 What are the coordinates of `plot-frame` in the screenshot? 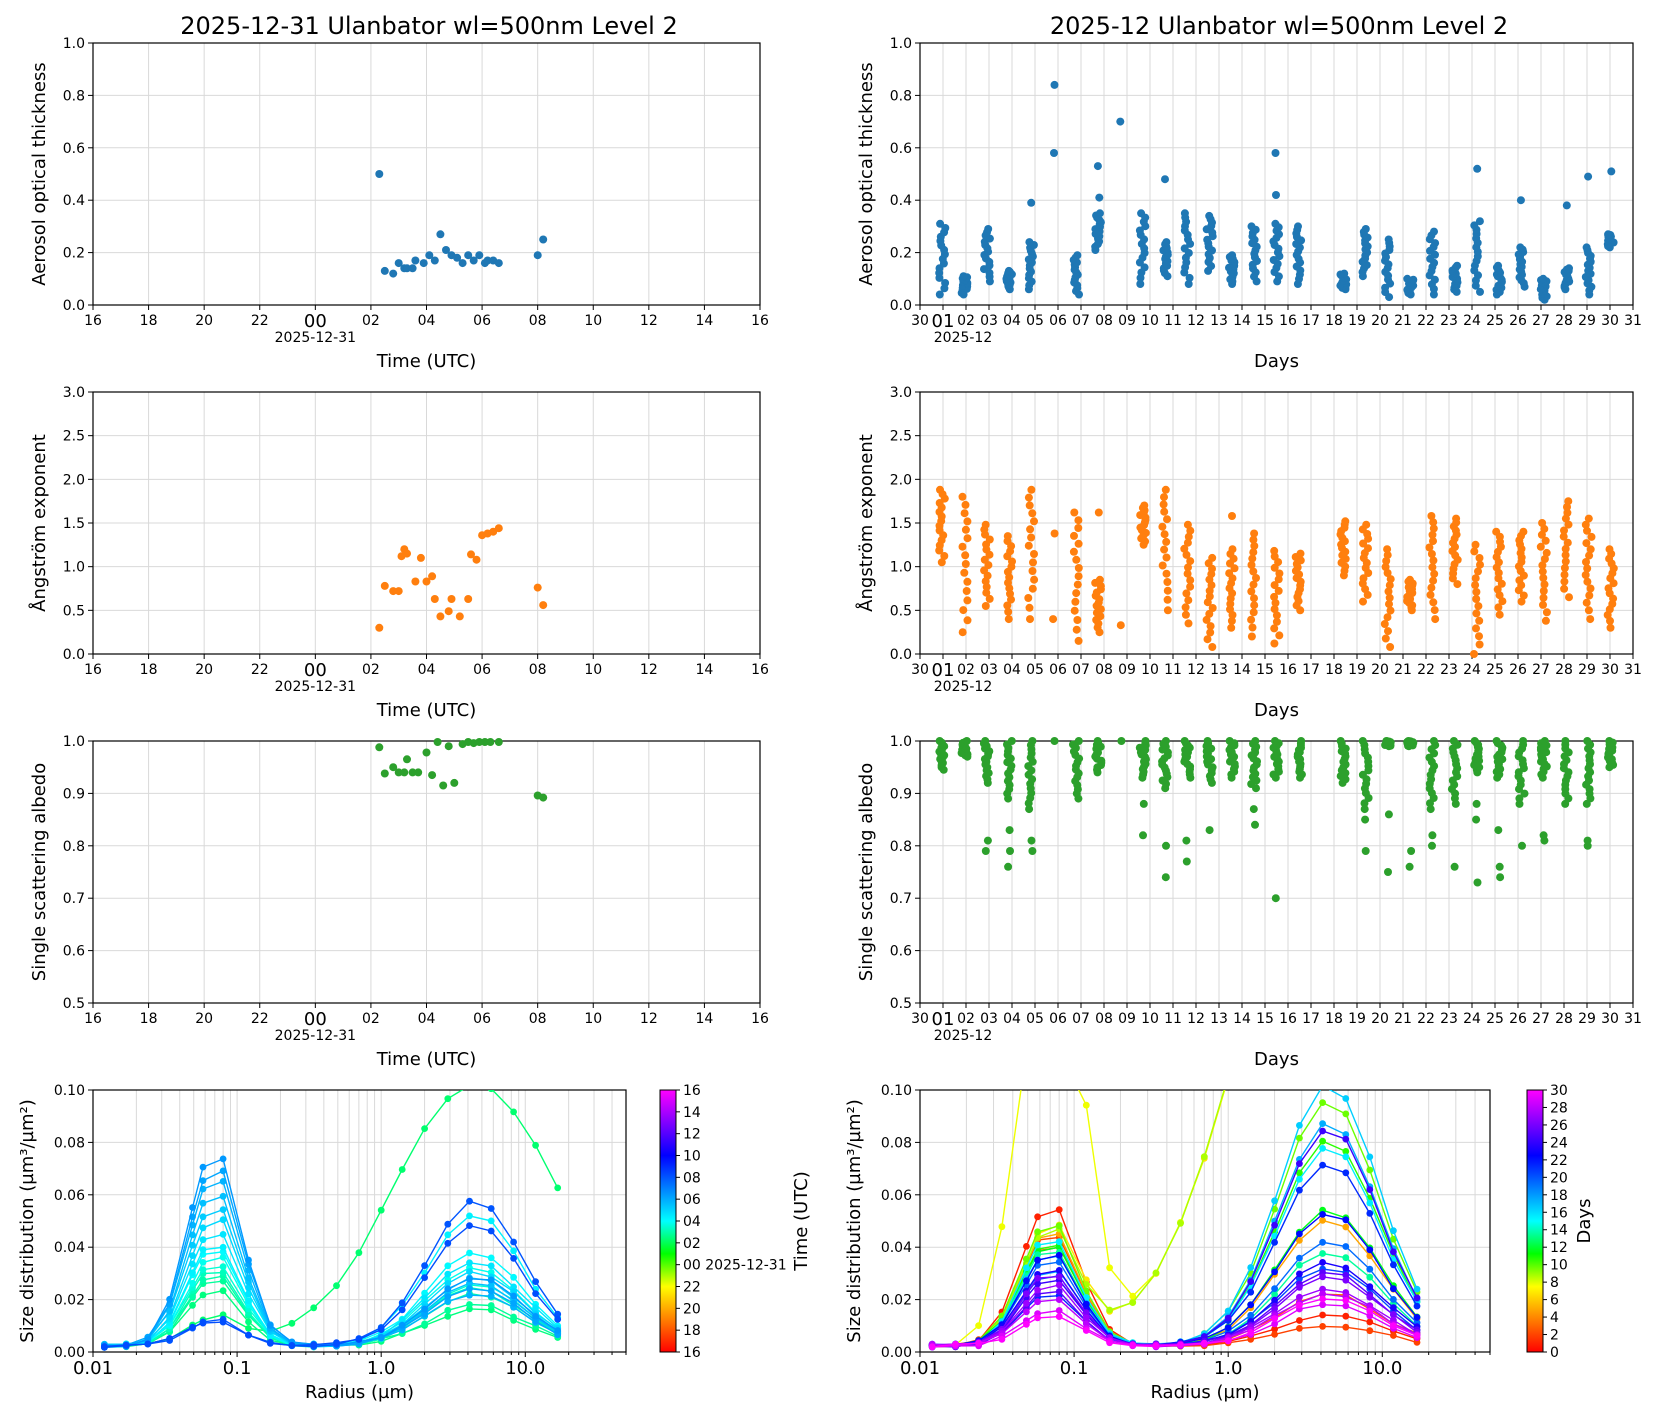 It's located at (1205, 1221).